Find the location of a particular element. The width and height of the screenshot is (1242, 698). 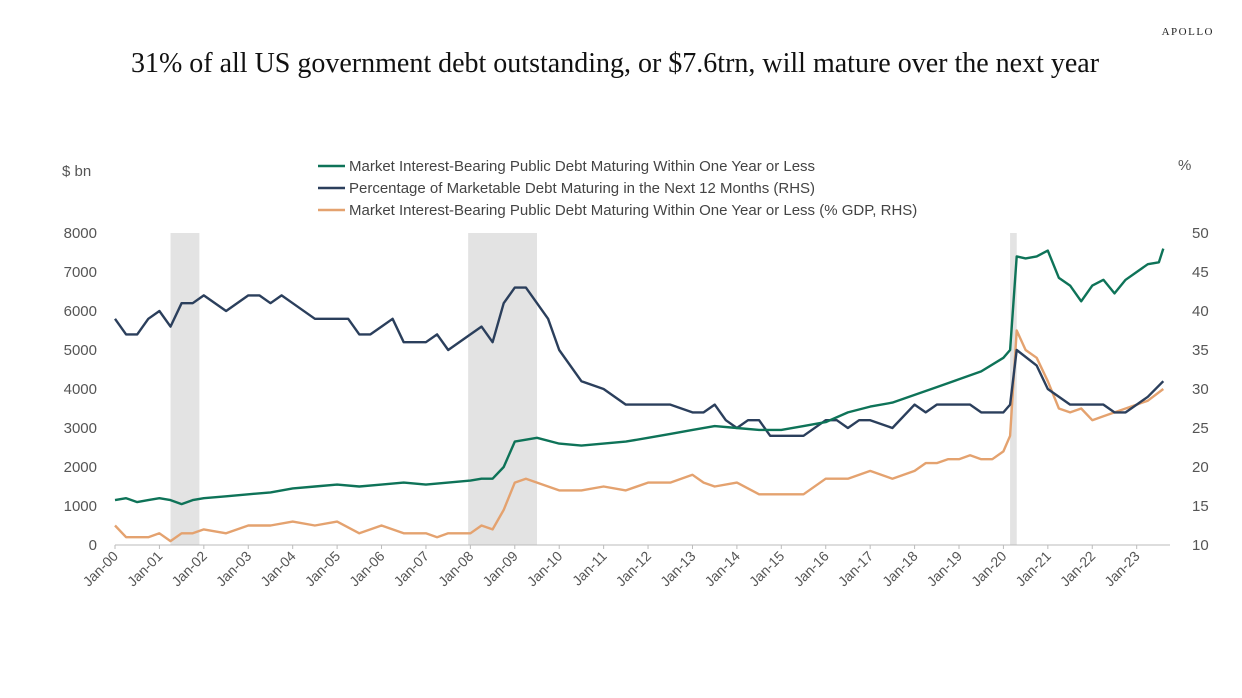

x-tick-label-4: Jan-04 is located at coordinates (278, 569).